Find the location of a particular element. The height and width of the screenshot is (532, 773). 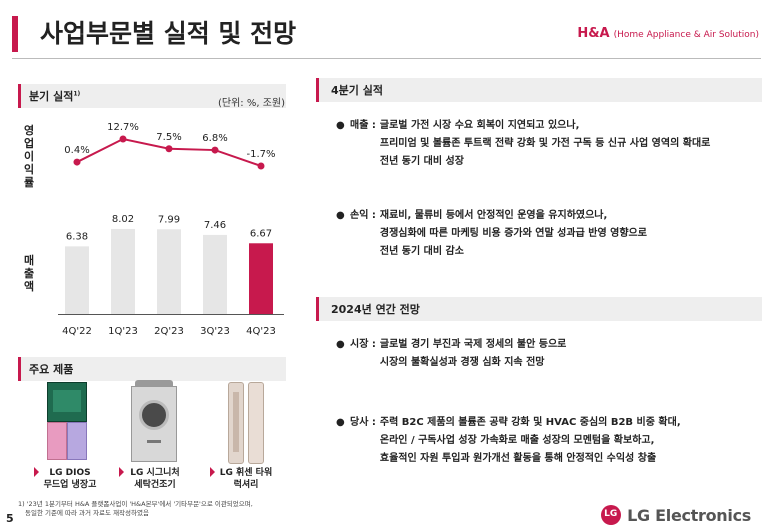

quarterly-results-title: 분기 실적1) is located at coordinates (55, 96).